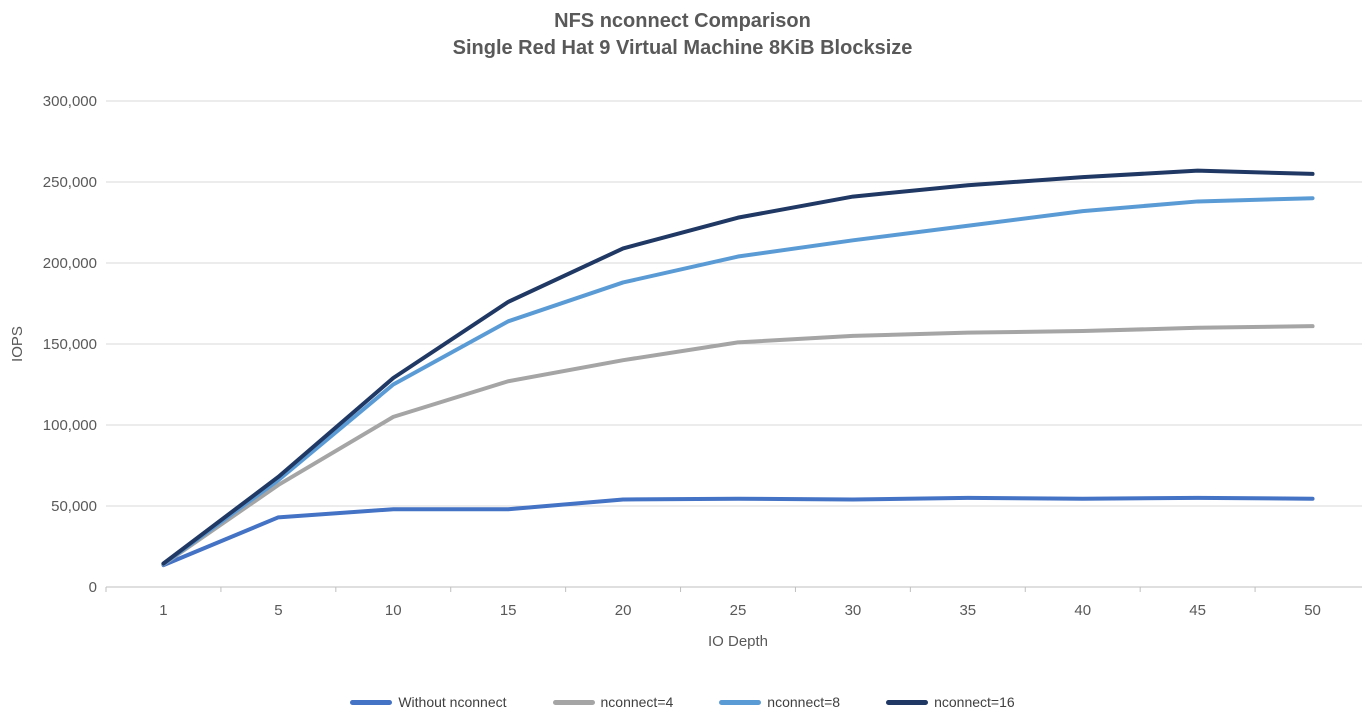 The image size is (1365, 718). I want to click on series-line-without-nconnect, so click(738, 531).